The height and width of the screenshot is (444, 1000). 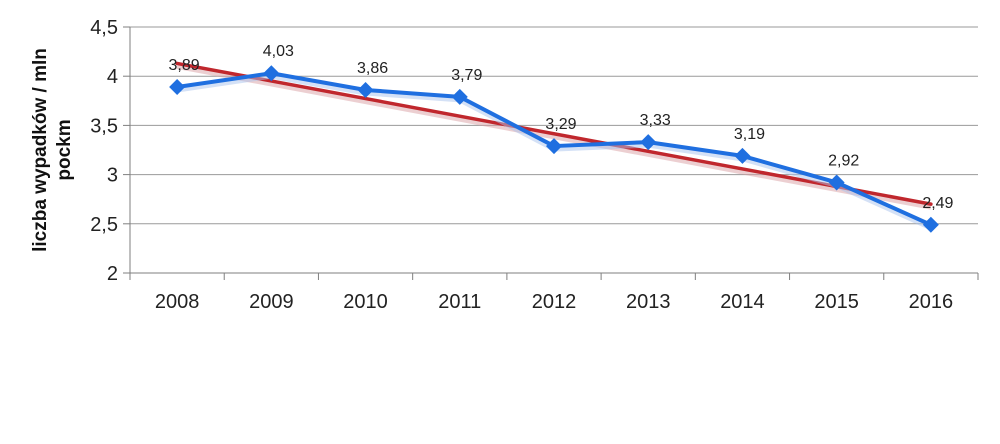 What do you see at coordinates (278, 51) in the screenshot?
I see `data-label: 4,03` at bounding box center [278, 51].